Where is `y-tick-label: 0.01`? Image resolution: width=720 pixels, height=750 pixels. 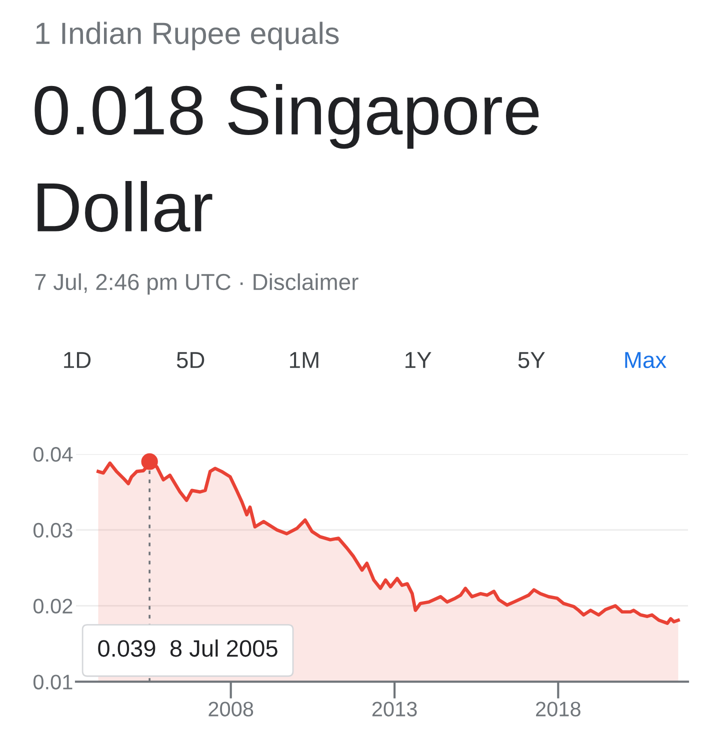 y-tick-label: 0.01 is located at coordinates (52, 682).